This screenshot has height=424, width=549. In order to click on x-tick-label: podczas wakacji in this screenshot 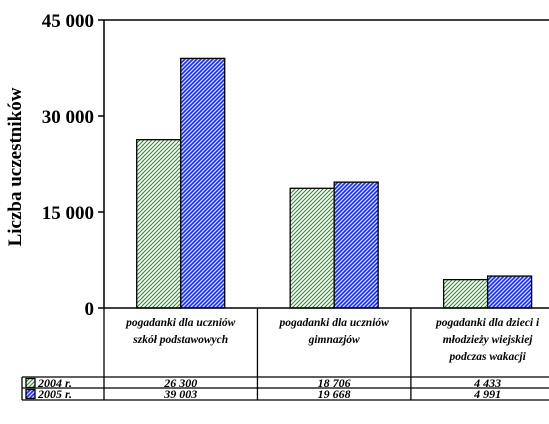, I will do `click(487, 357)`.